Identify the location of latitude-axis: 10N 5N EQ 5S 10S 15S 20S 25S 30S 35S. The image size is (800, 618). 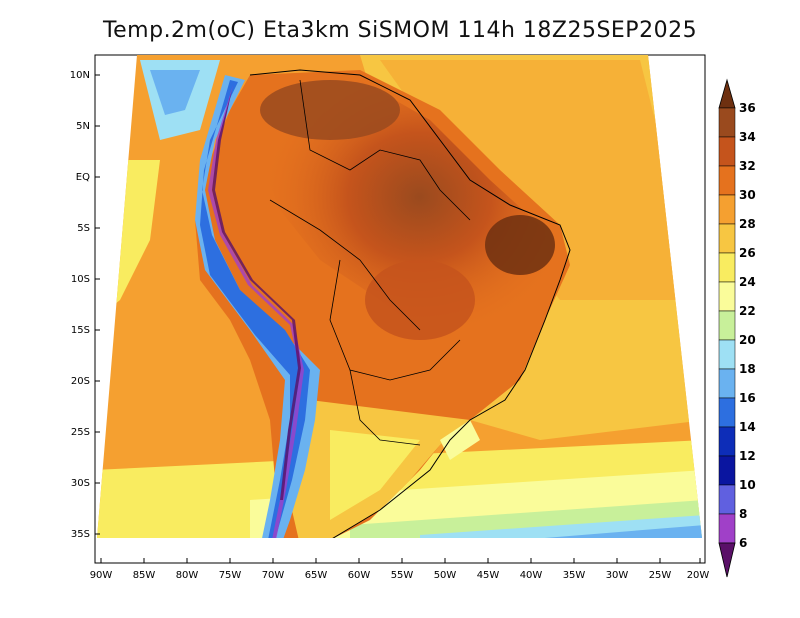
(85, 305).